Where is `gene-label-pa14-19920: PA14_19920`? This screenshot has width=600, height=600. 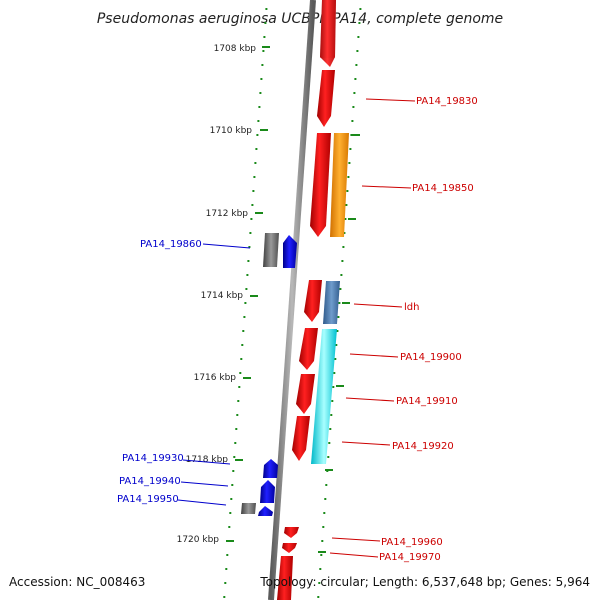
gene-label-pa14-19920: PA14_19920 is located at coordinates (423, 446).